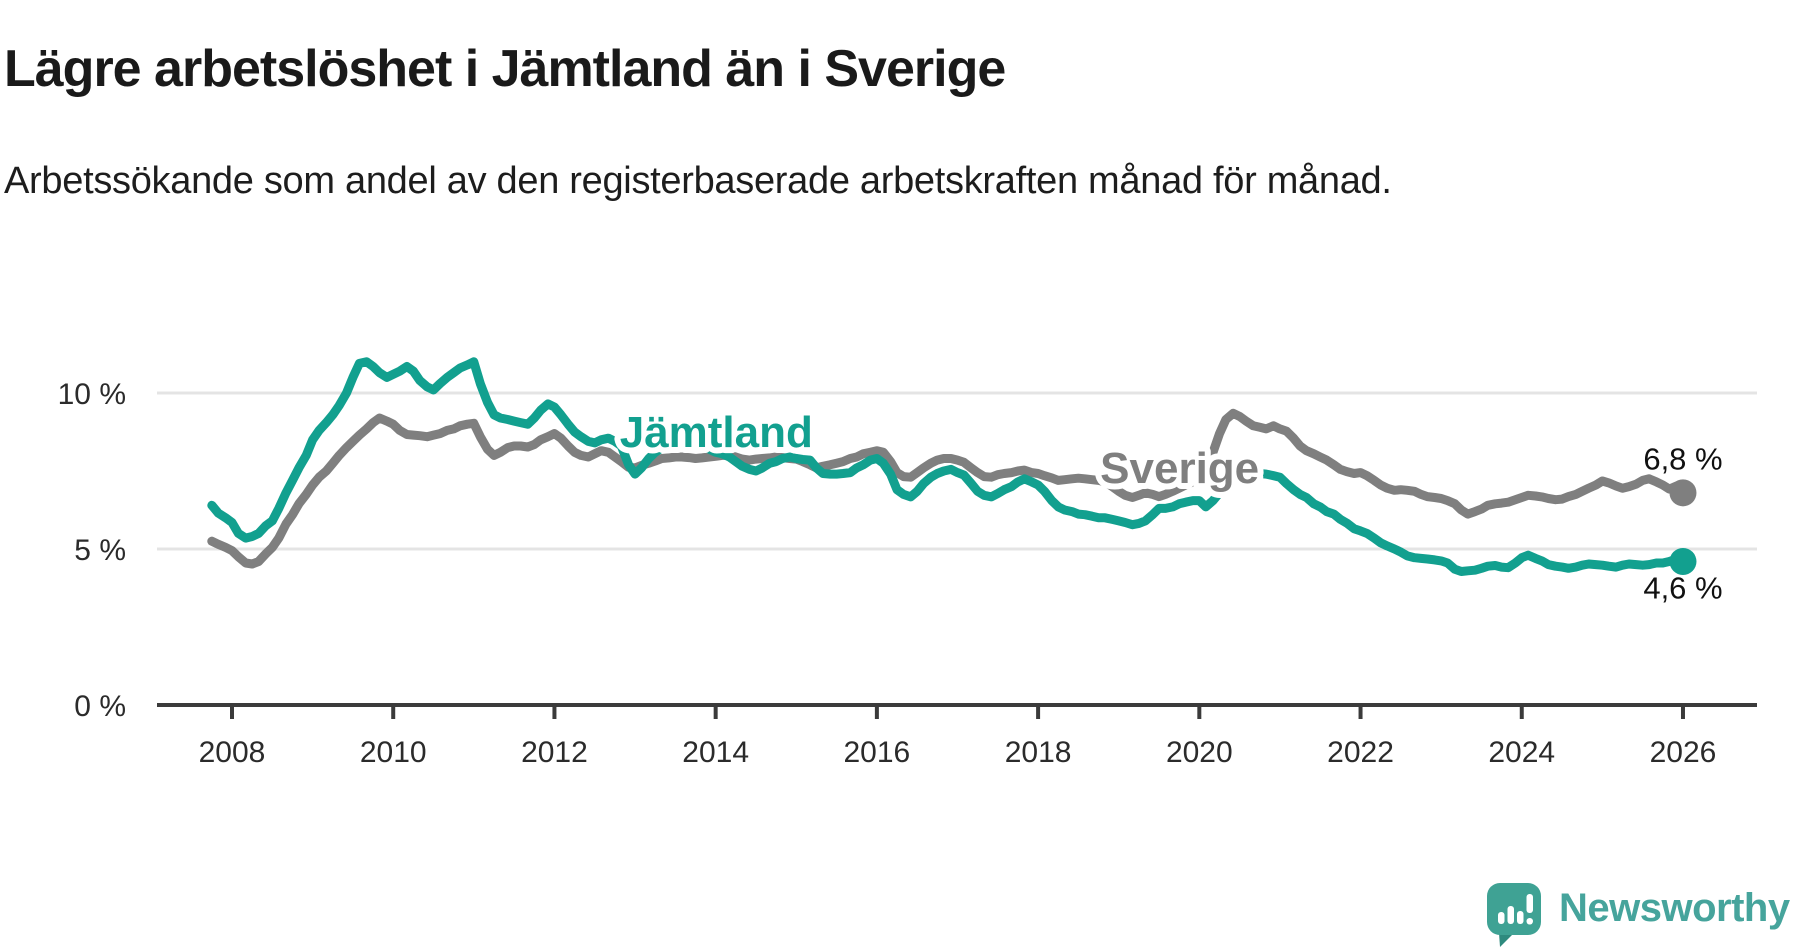  I want to click on x-axis-tick-label: 2012, so click(554, 752).